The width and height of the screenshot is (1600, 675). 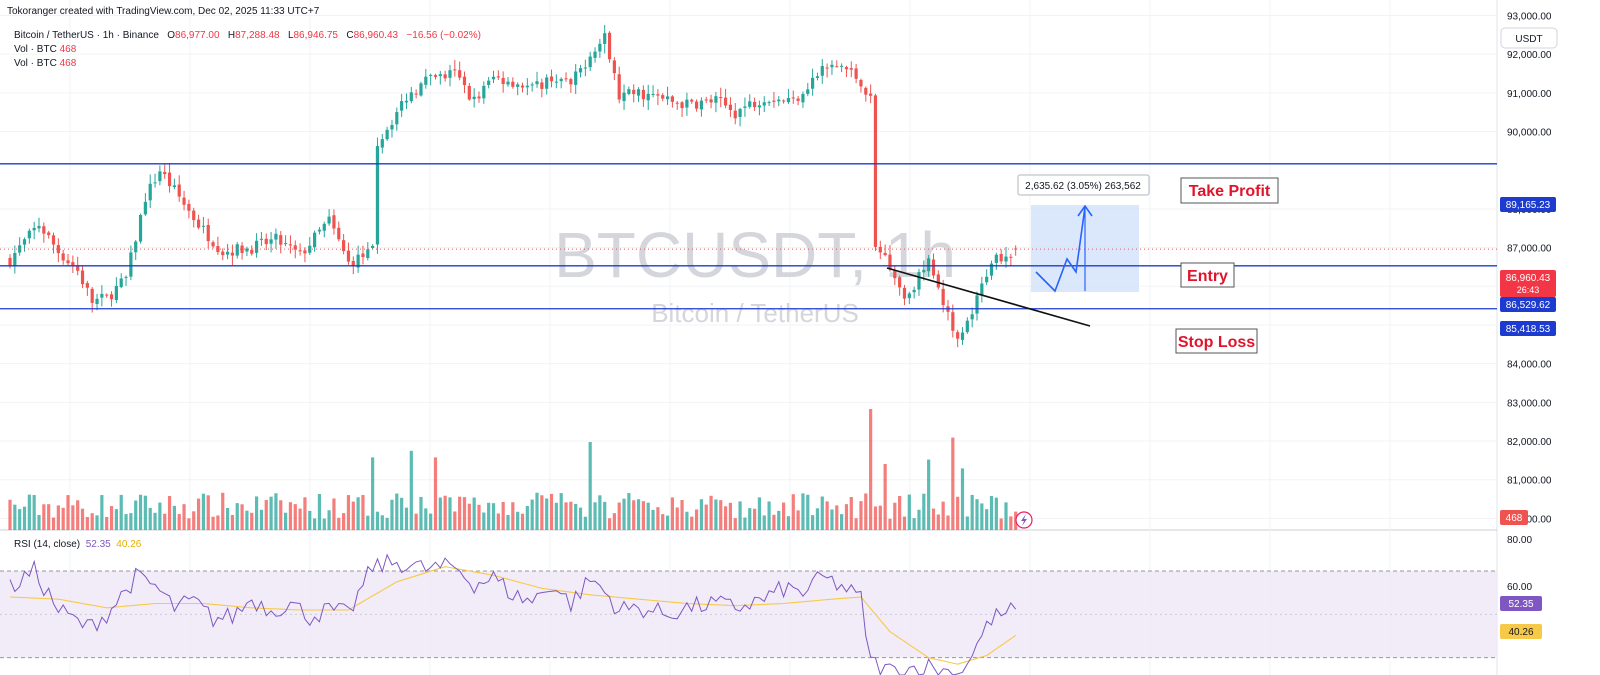 I want to click on rsi-value-tag-text: 52.35, so click(x=1520, y=604).